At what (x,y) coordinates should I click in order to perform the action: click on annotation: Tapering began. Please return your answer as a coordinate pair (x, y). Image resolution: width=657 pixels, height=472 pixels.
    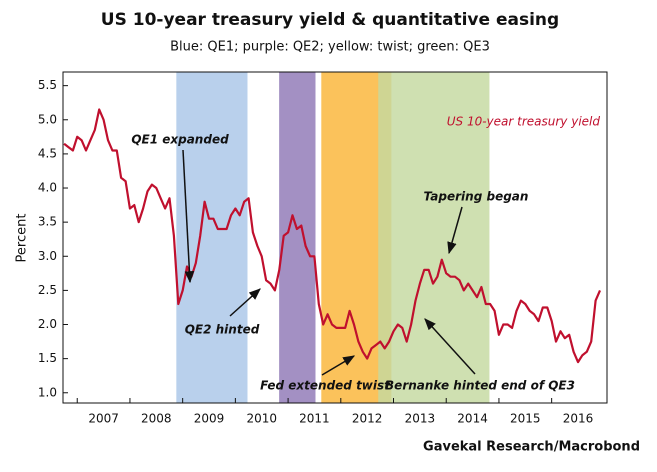
    Looking at the image, I should click on (476, 197).